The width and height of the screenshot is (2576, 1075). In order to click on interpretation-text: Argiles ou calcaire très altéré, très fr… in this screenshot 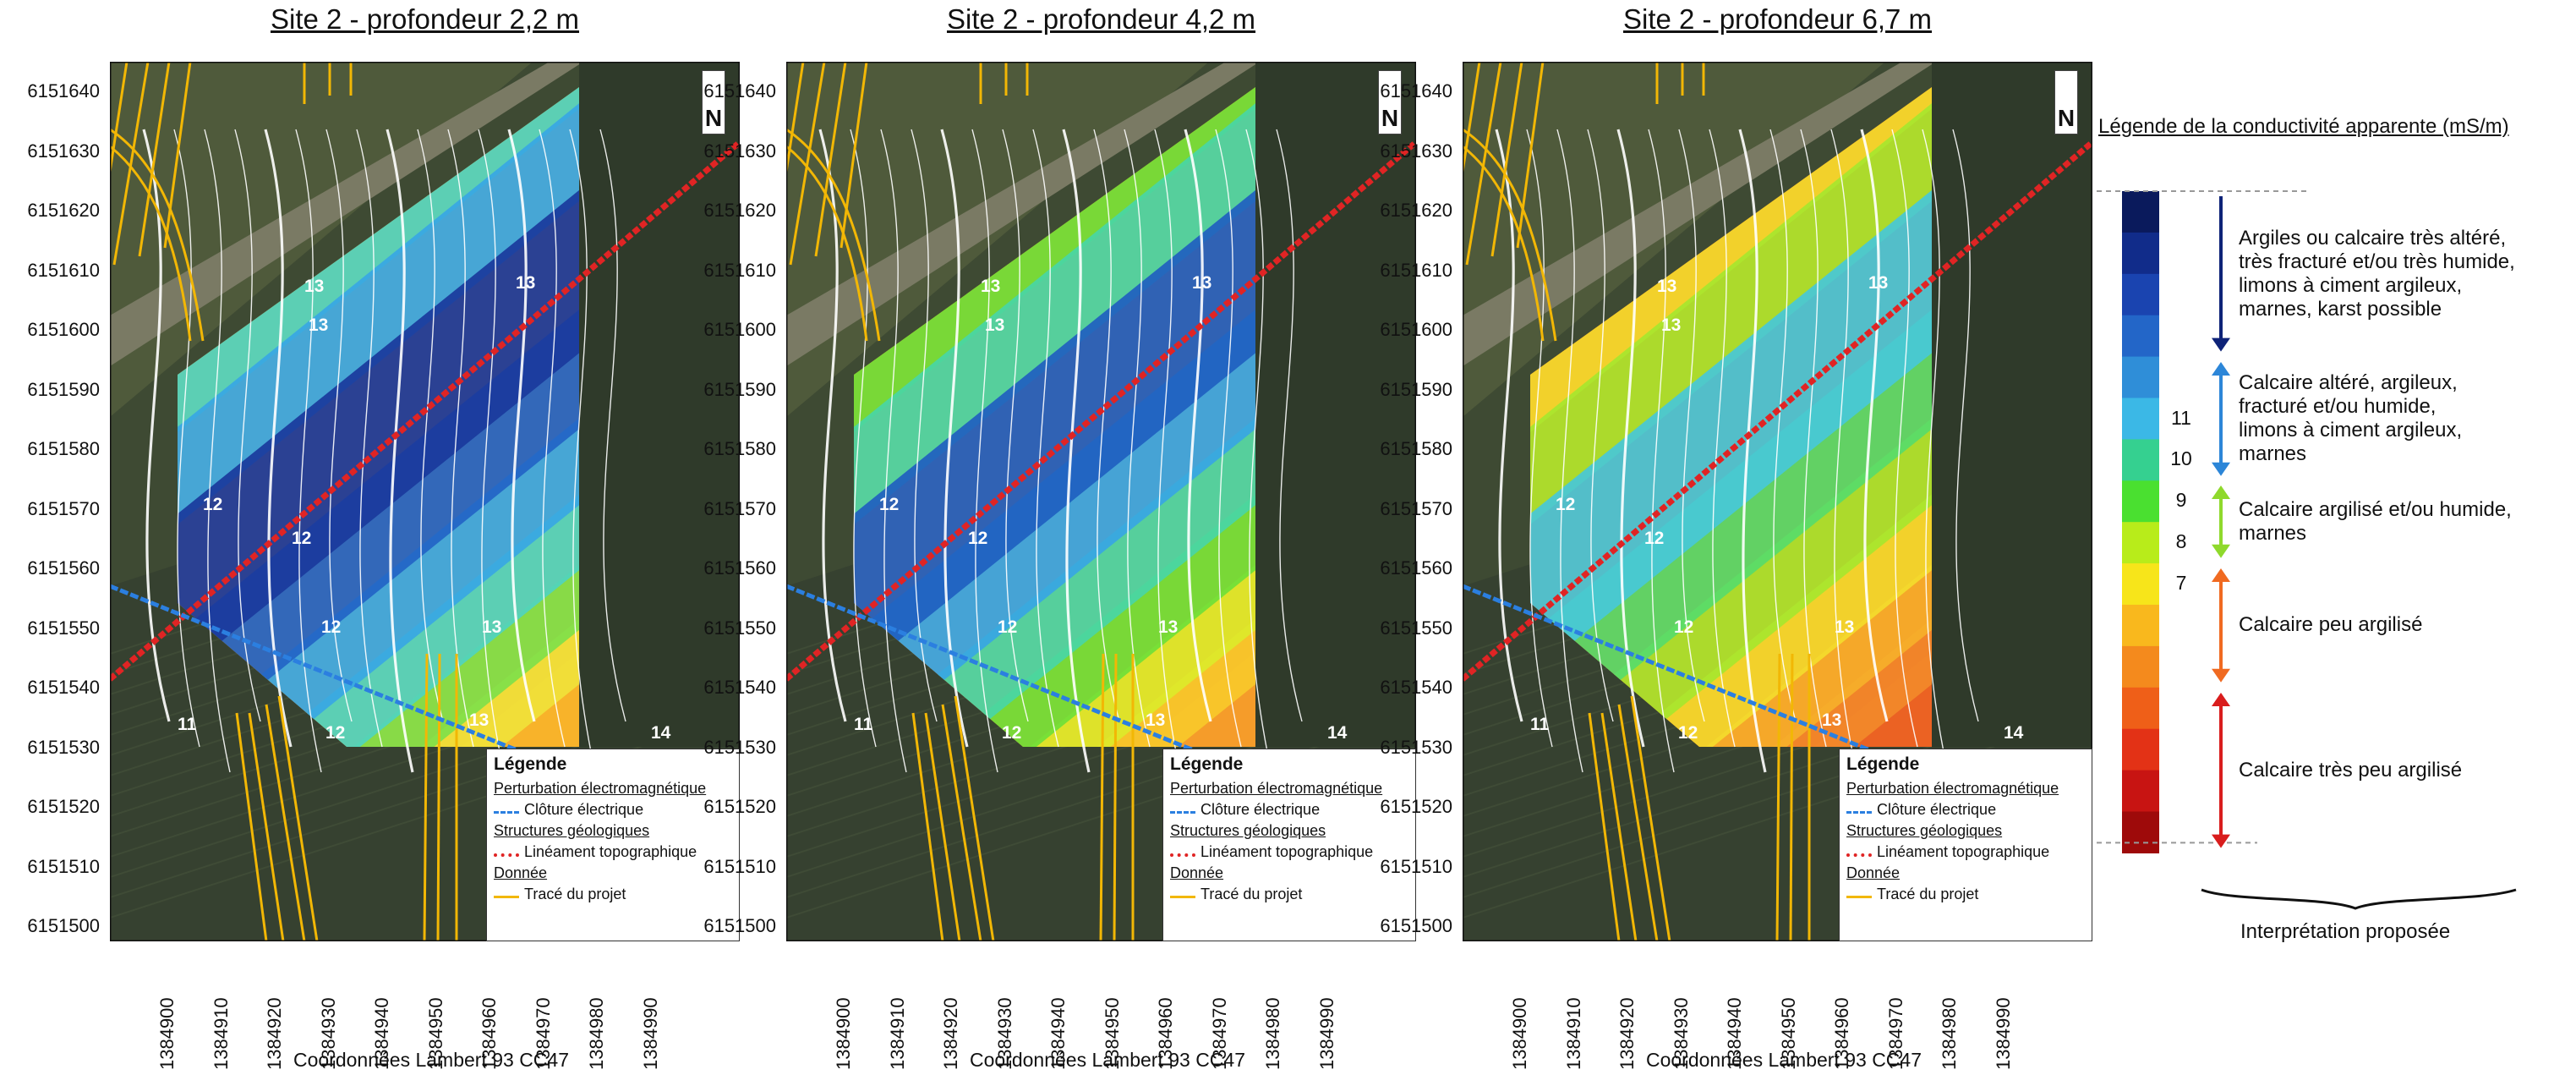, I will do `click(2377, 273)`.